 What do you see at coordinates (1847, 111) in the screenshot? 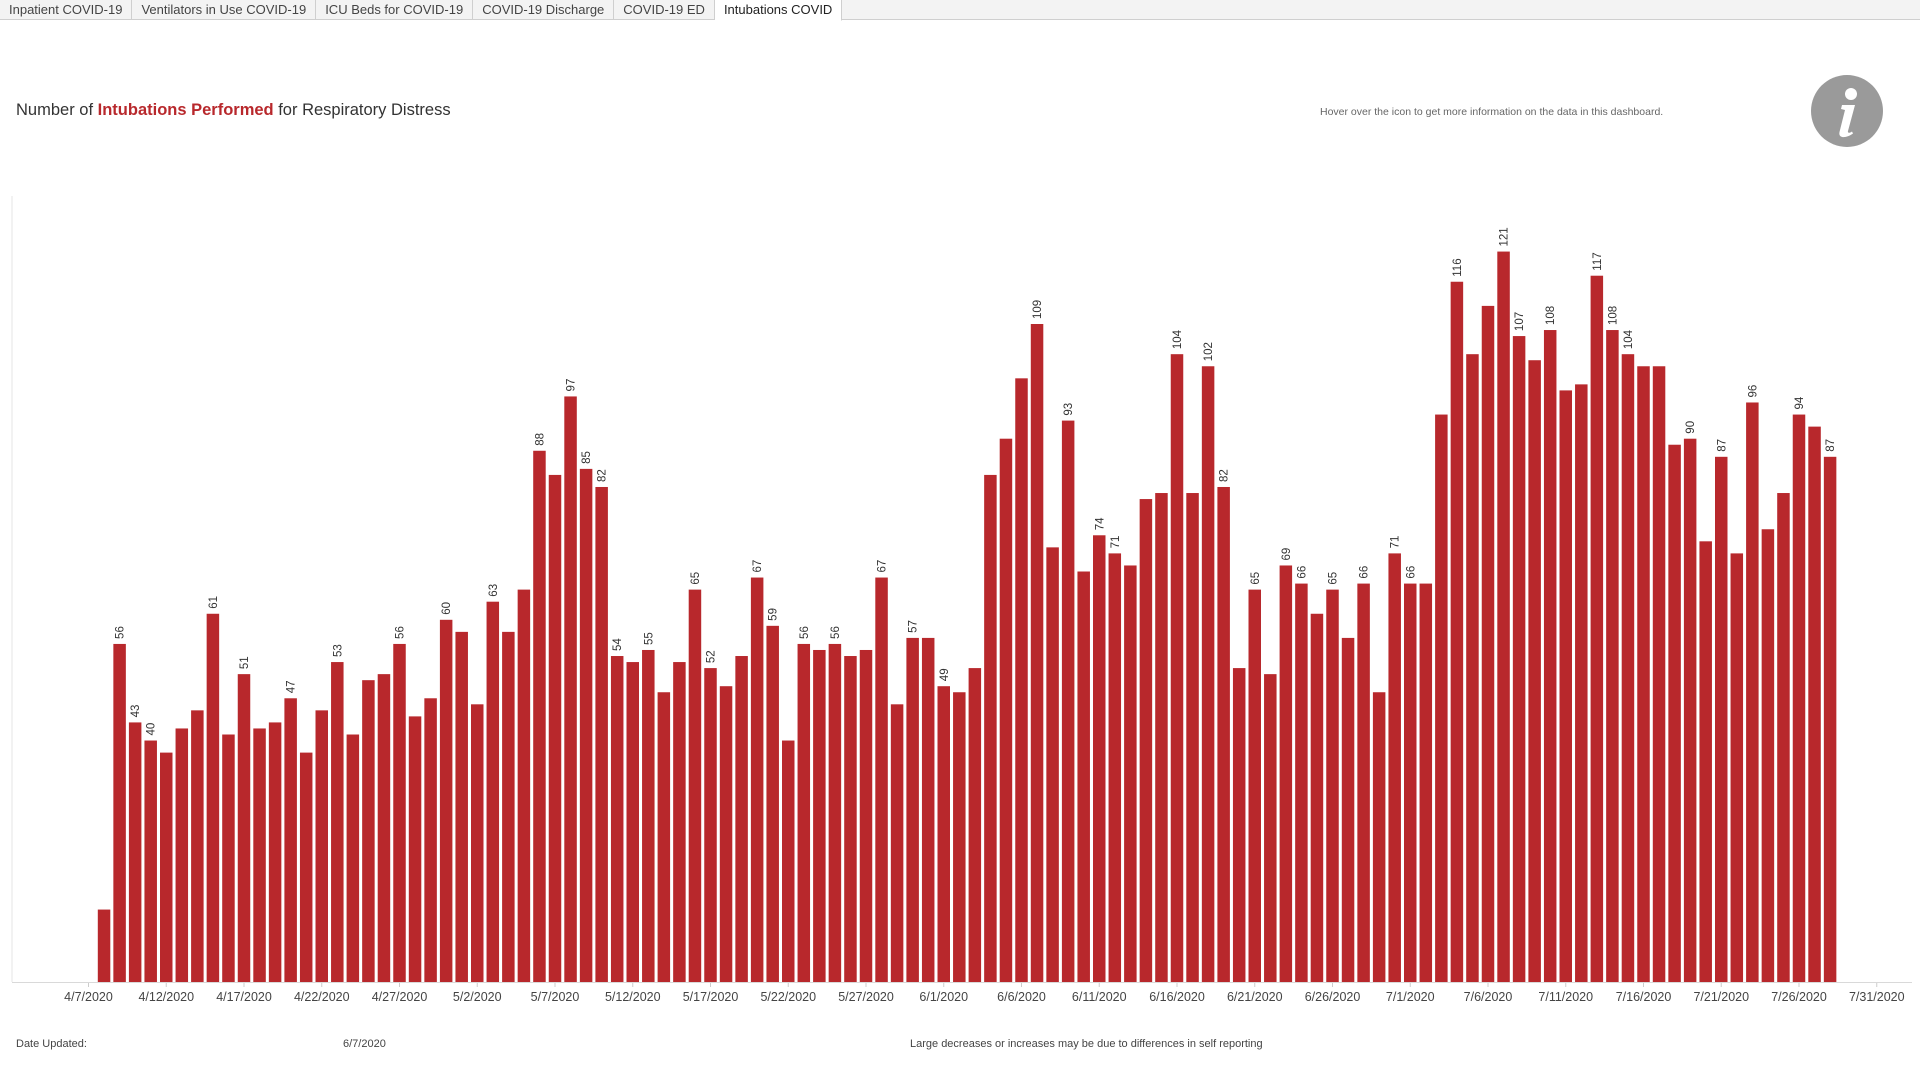
I see `info-icon` at bounding box center [1847, 111].